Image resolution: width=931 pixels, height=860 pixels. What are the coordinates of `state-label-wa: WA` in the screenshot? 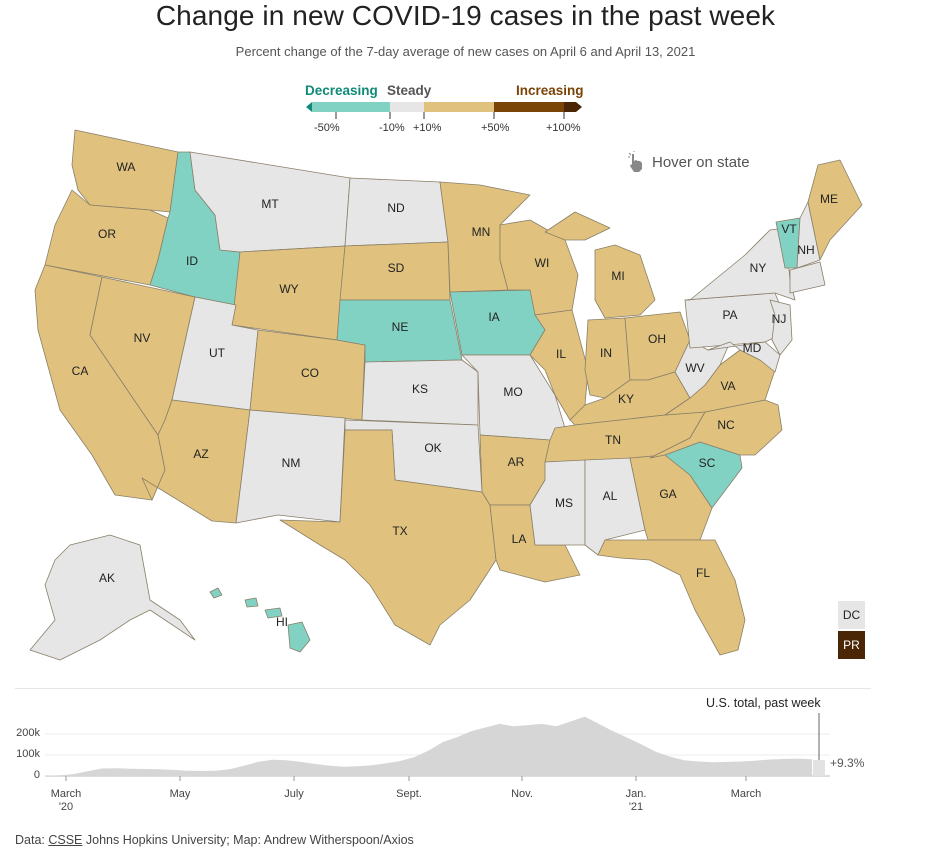 It's located at (126, 167).